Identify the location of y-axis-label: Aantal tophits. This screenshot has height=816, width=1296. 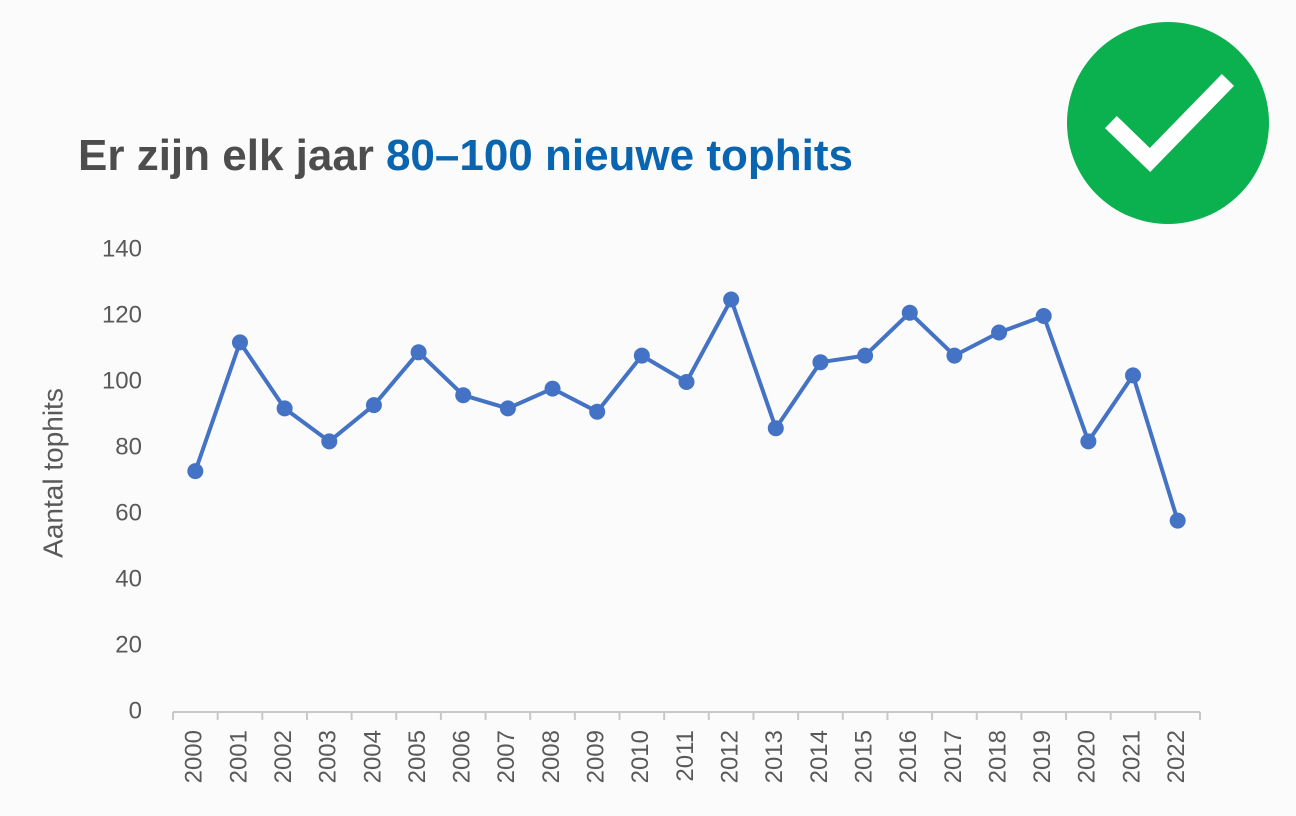
(52, 473).